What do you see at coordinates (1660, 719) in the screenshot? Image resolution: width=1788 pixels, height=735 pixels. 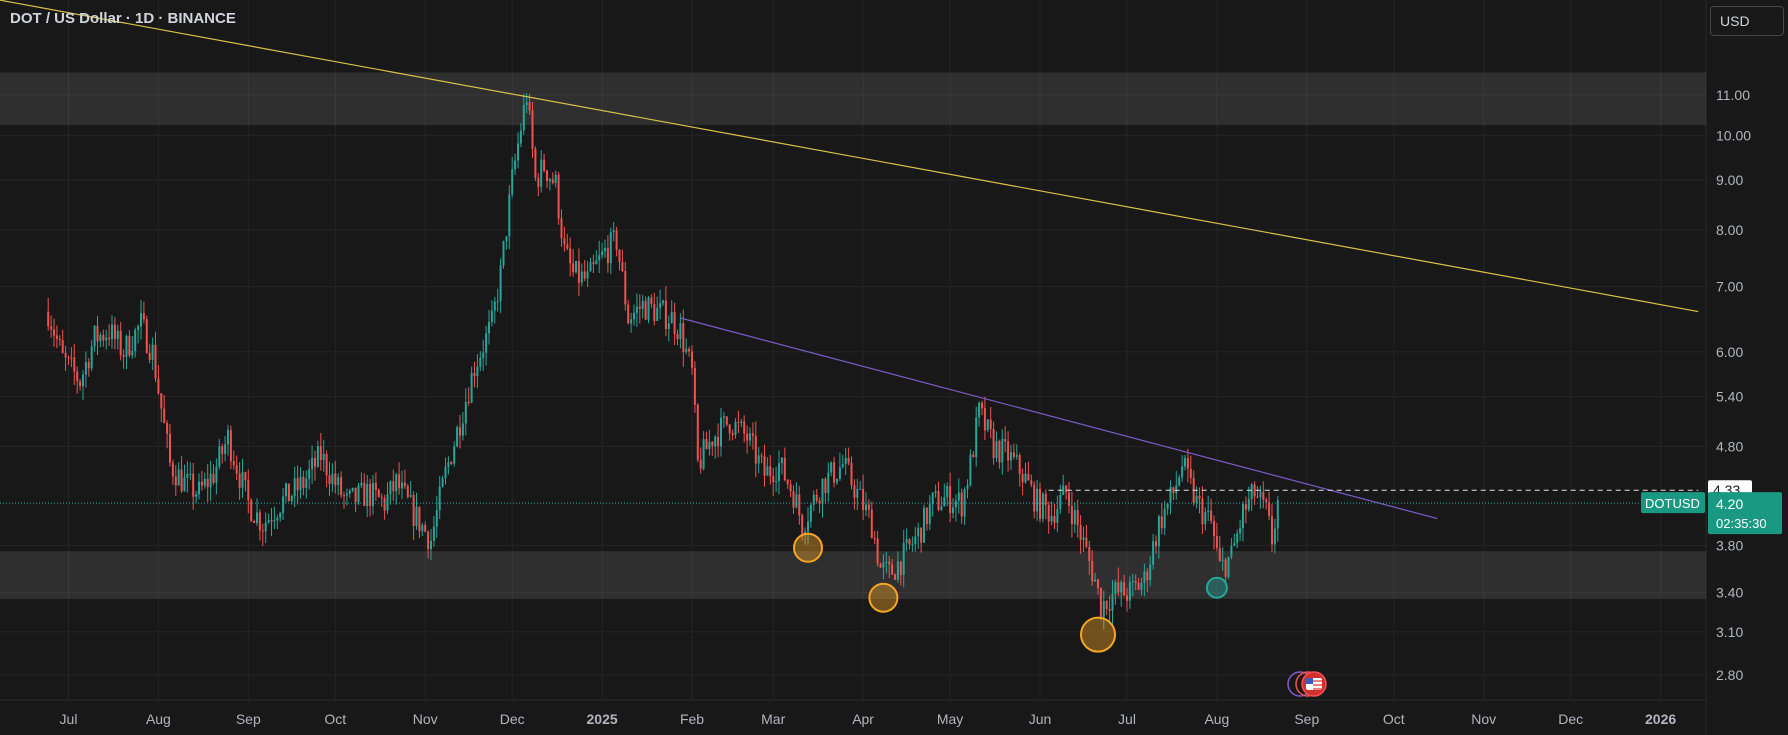 I see `x-tick-label: 2026` at bounding box center [1660, 719].